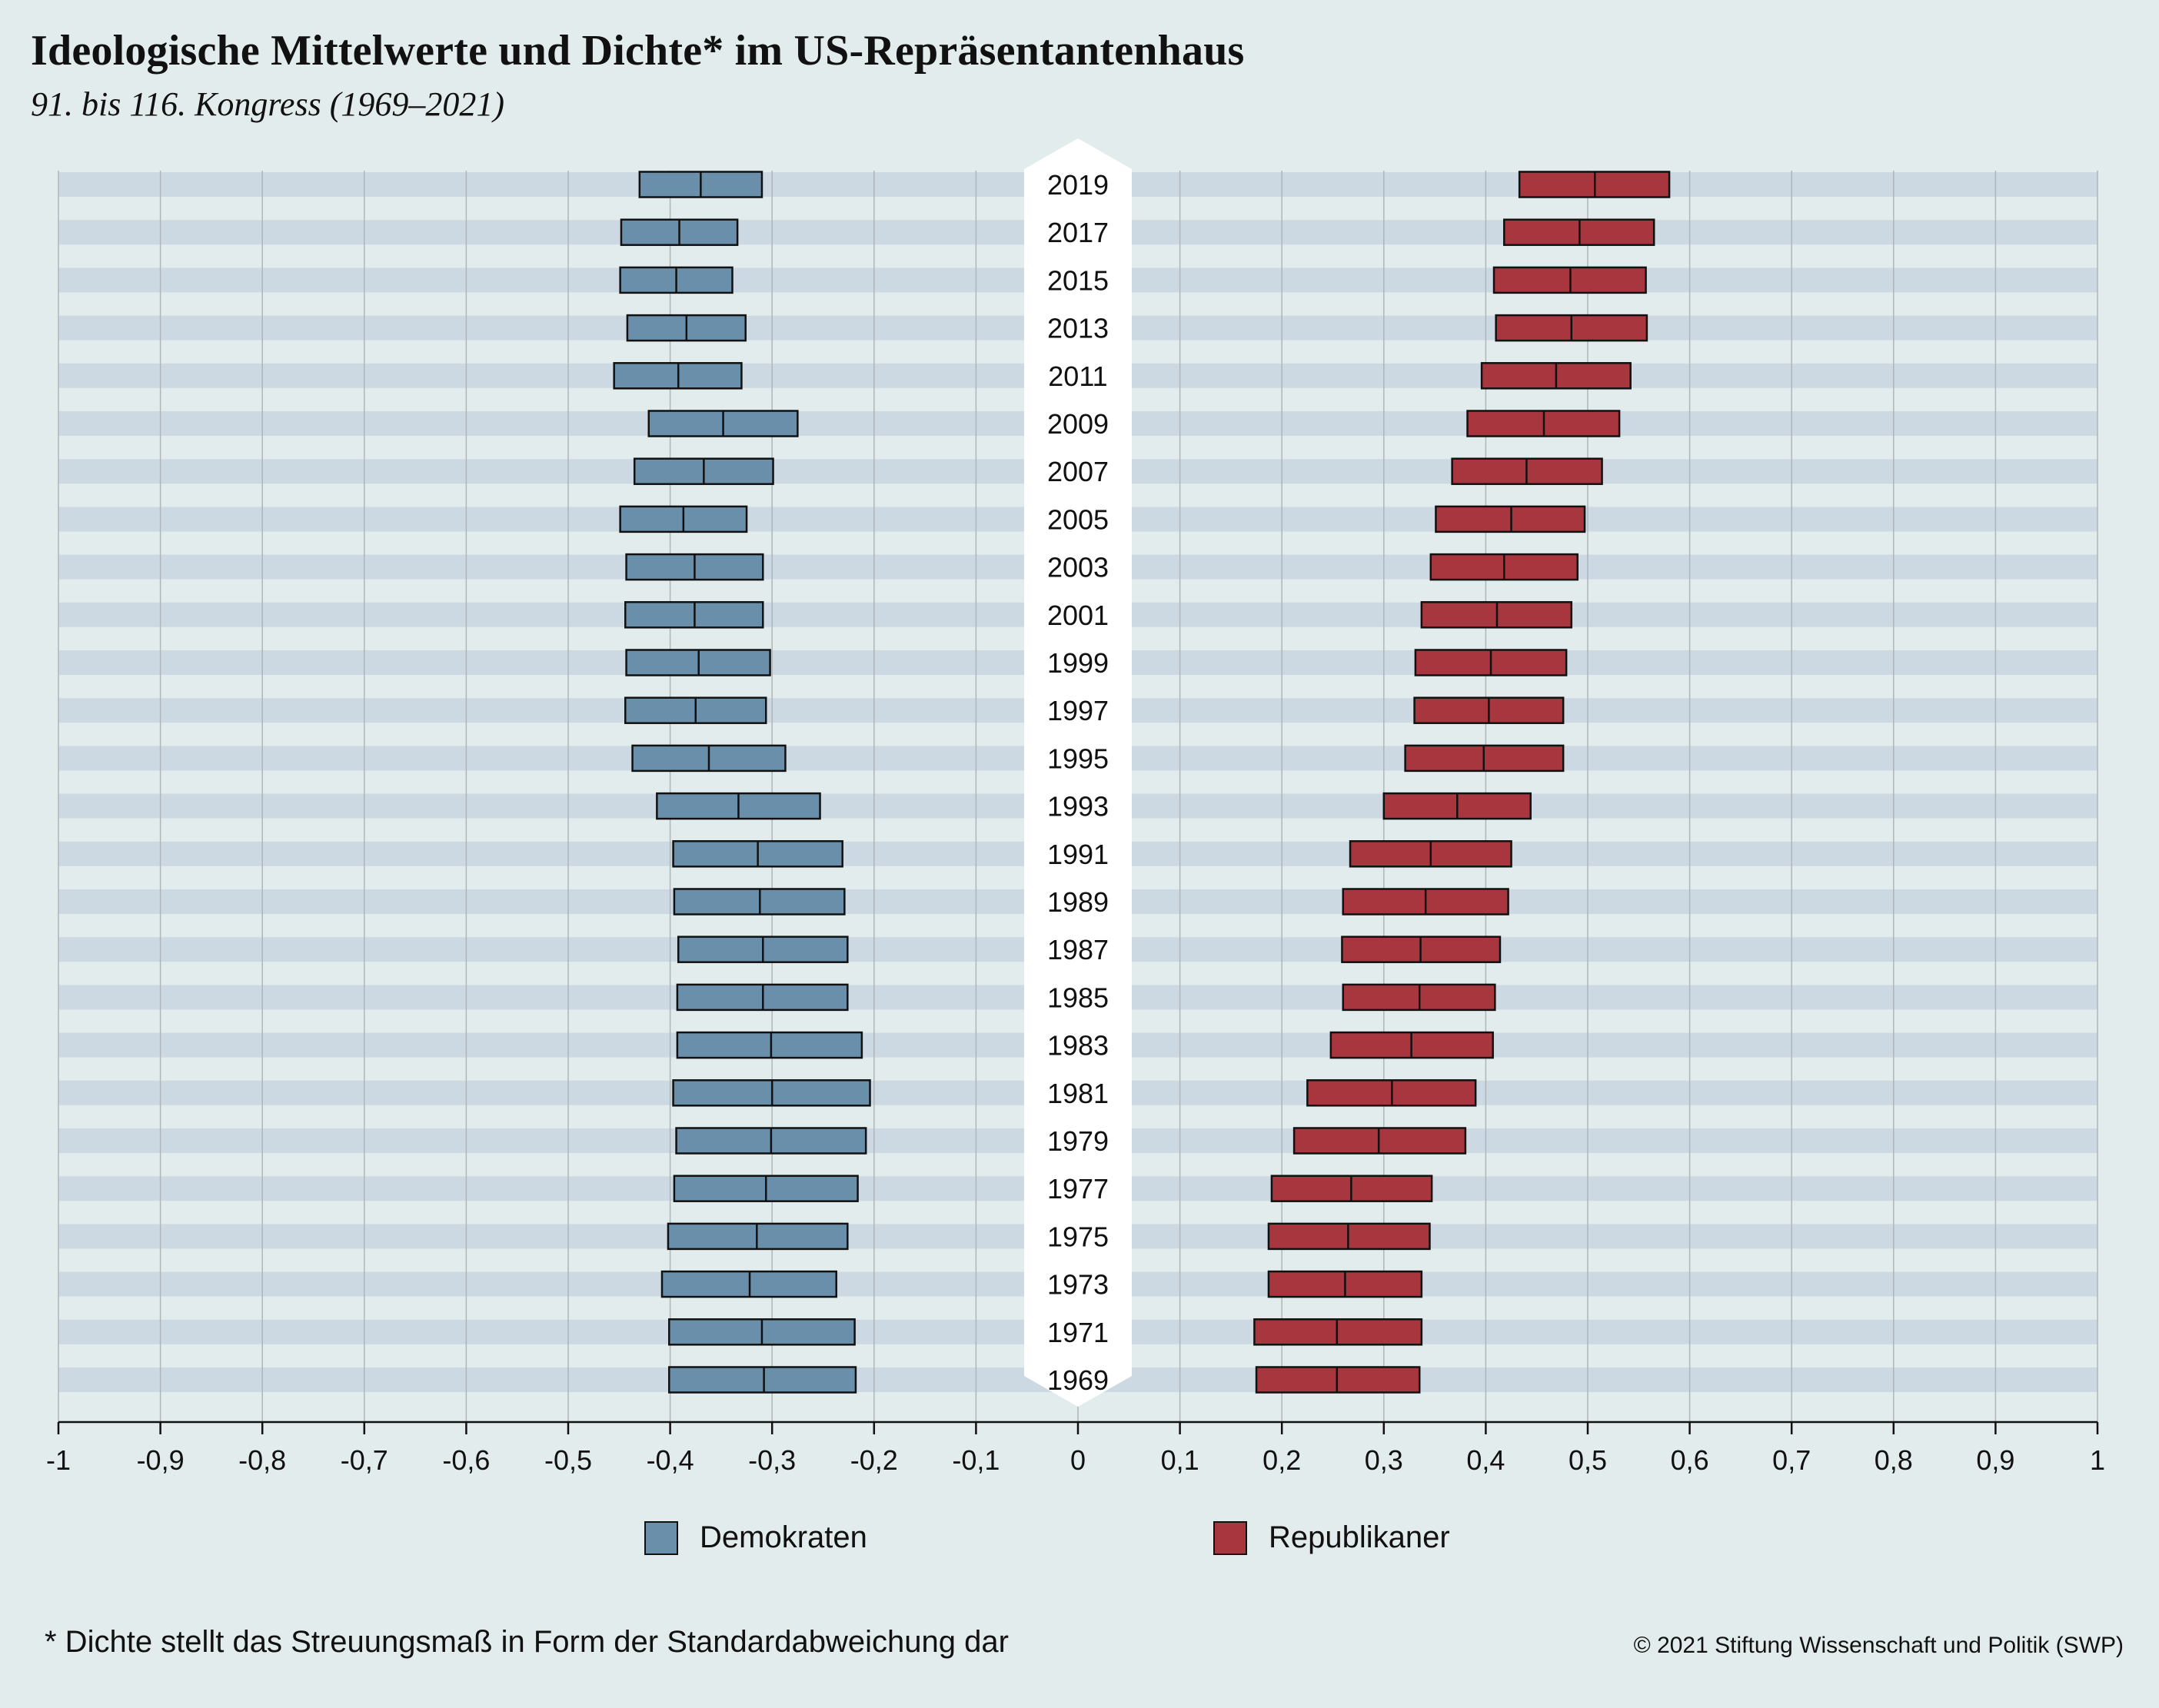 The height and width of the screenshot is (1708, 2159). I want to click on year-label: 2007, so click(1078, 471).